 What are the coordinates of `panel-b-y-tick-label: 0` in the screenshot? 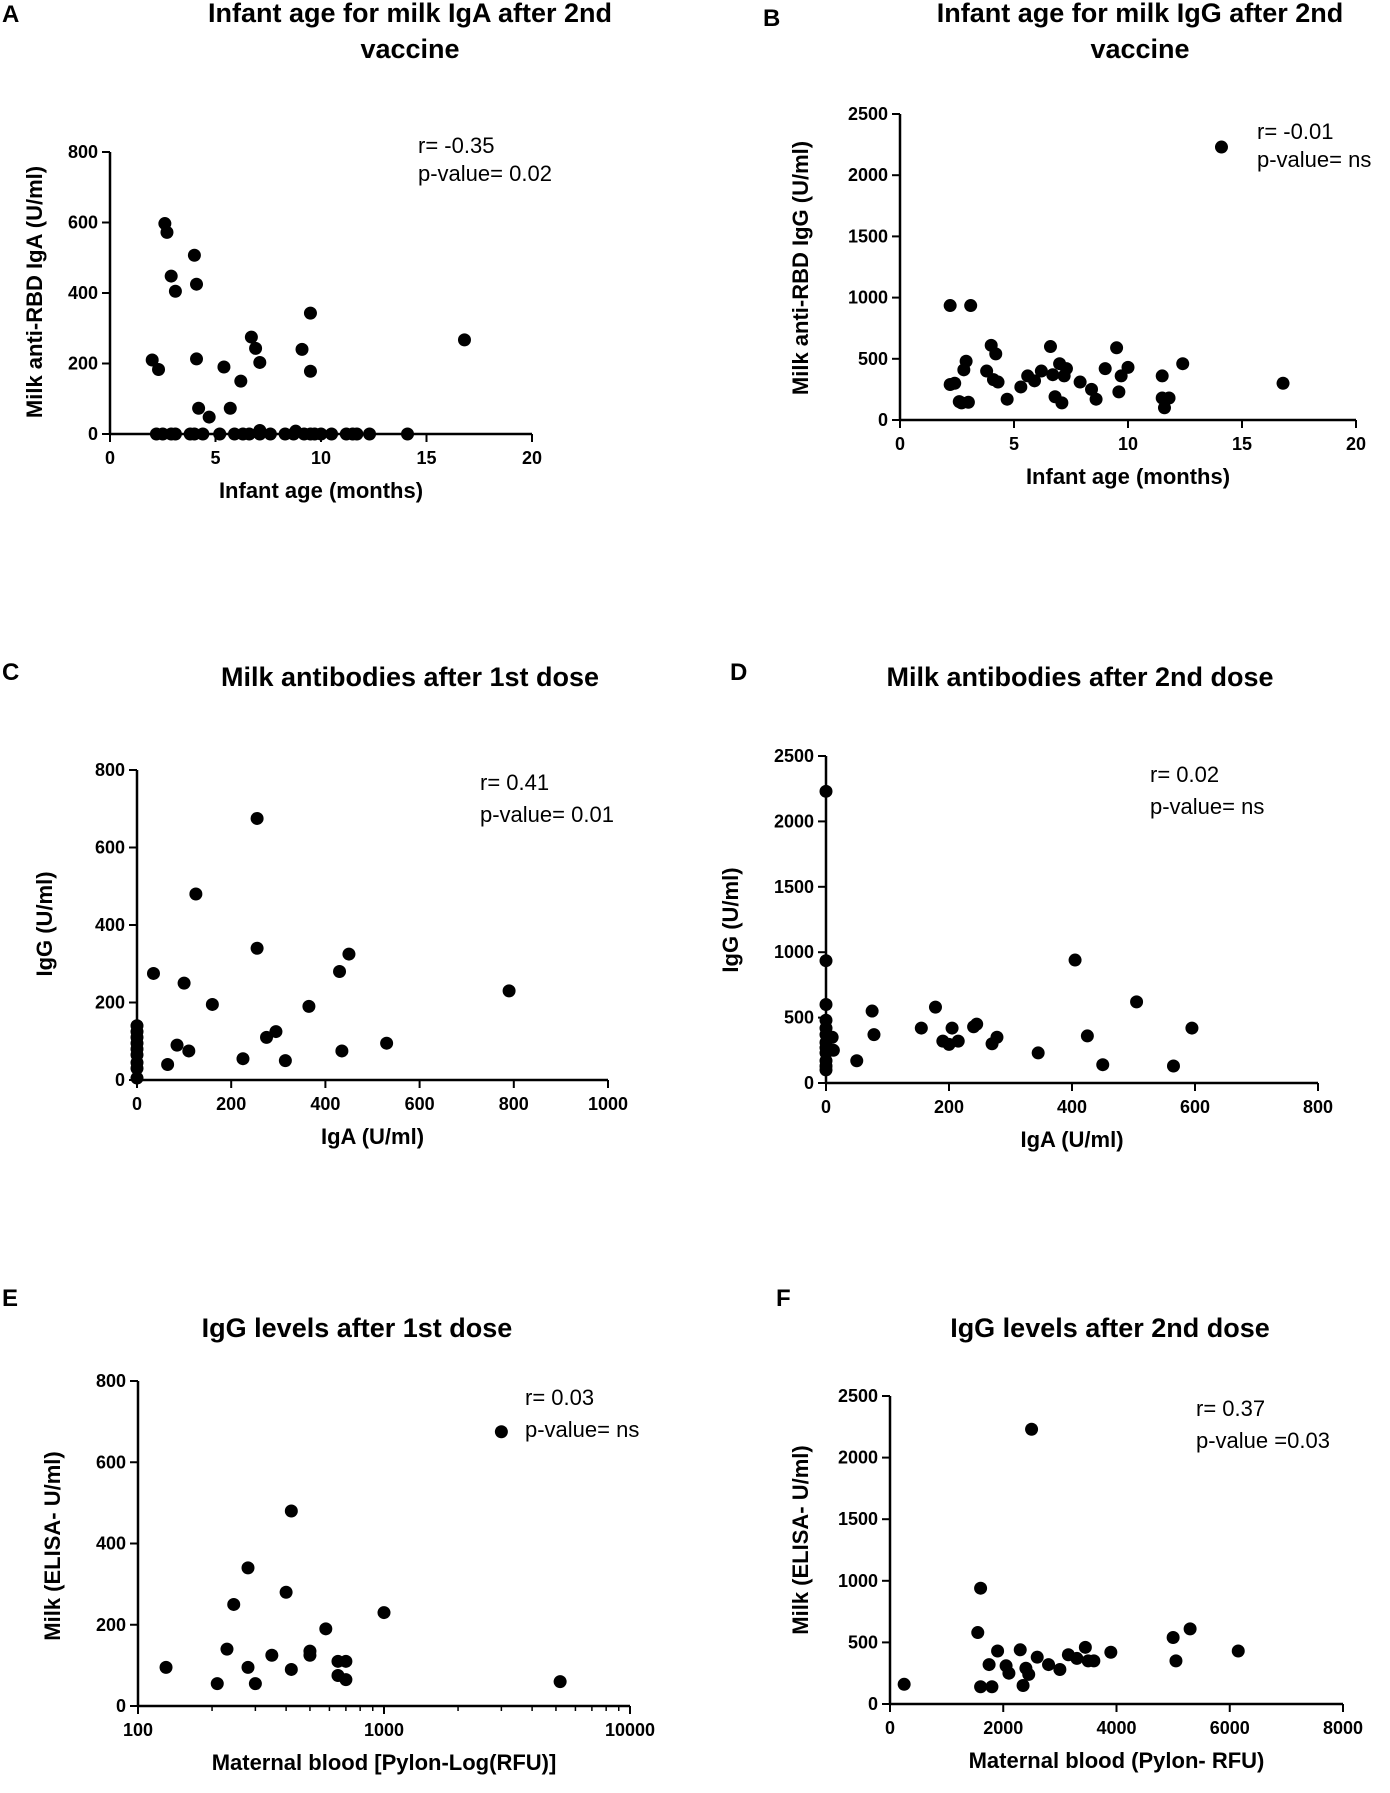 It's located at (883, 420).